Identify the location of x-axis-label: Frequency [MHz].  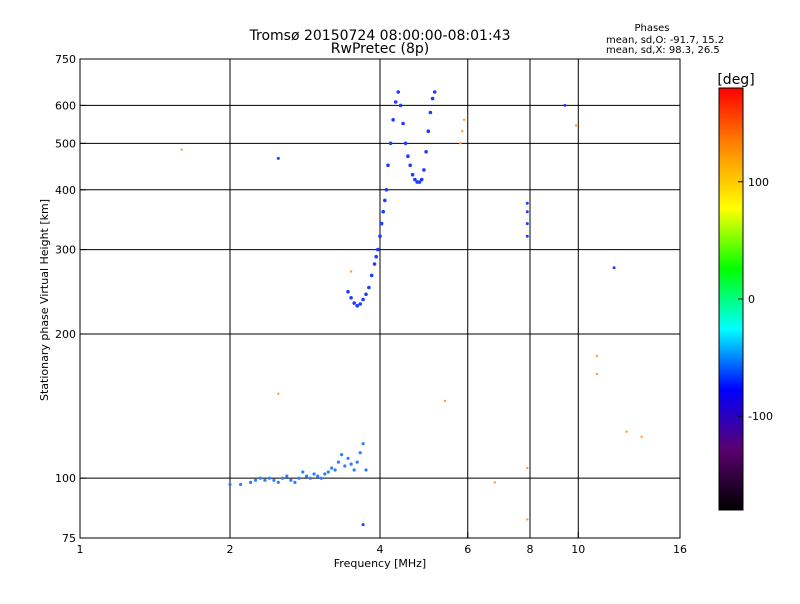
(380, 563).